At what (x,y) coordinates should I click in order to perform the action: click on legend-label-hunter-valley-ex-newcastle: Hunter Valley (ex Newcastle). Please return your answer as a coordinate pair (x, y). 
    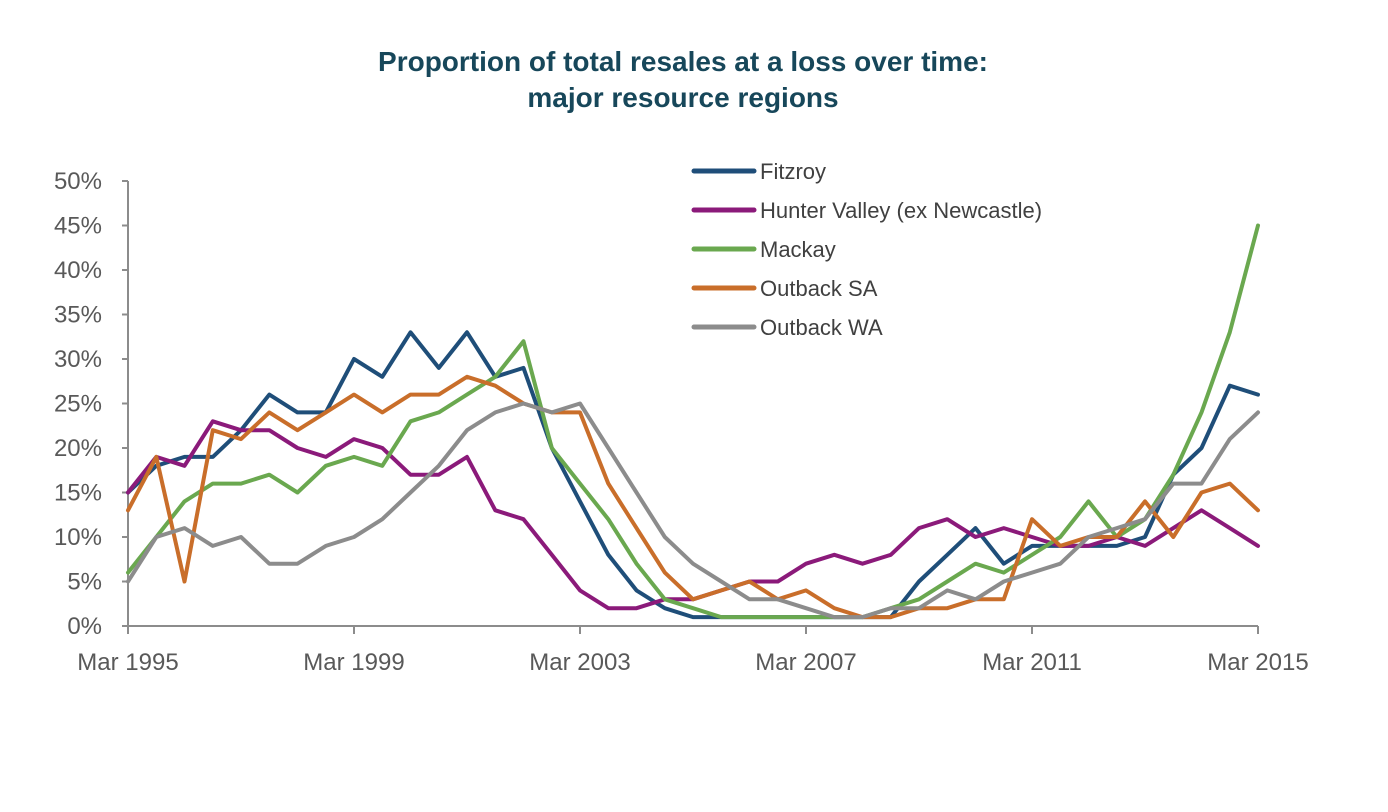
    Looking at the image, I should click on (901, 210).